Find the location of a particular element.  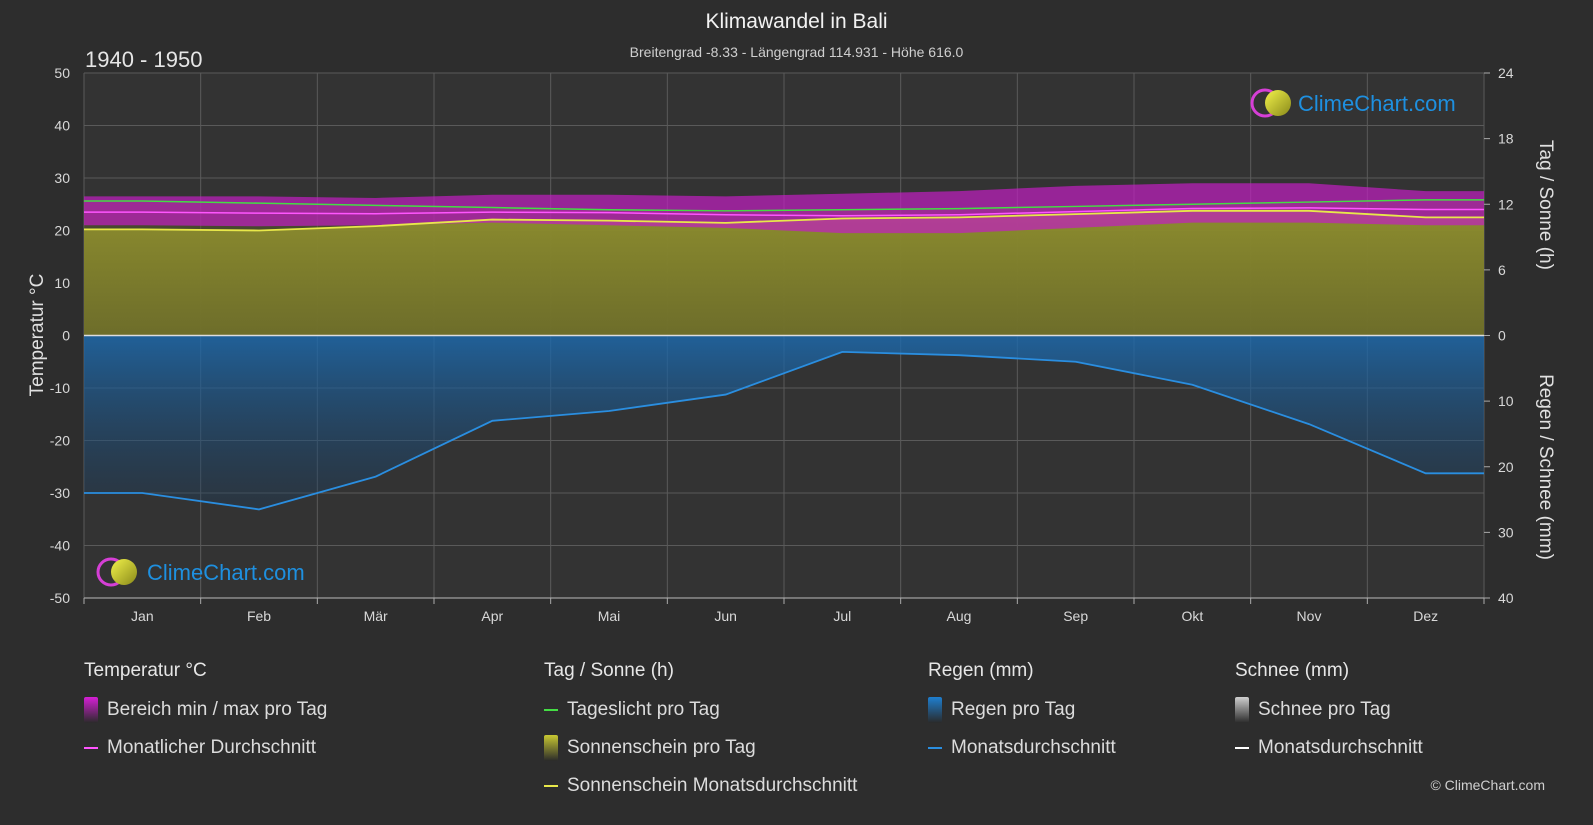

y-tick-label-right-rain: 30 is located at coordinates (1506, 532).